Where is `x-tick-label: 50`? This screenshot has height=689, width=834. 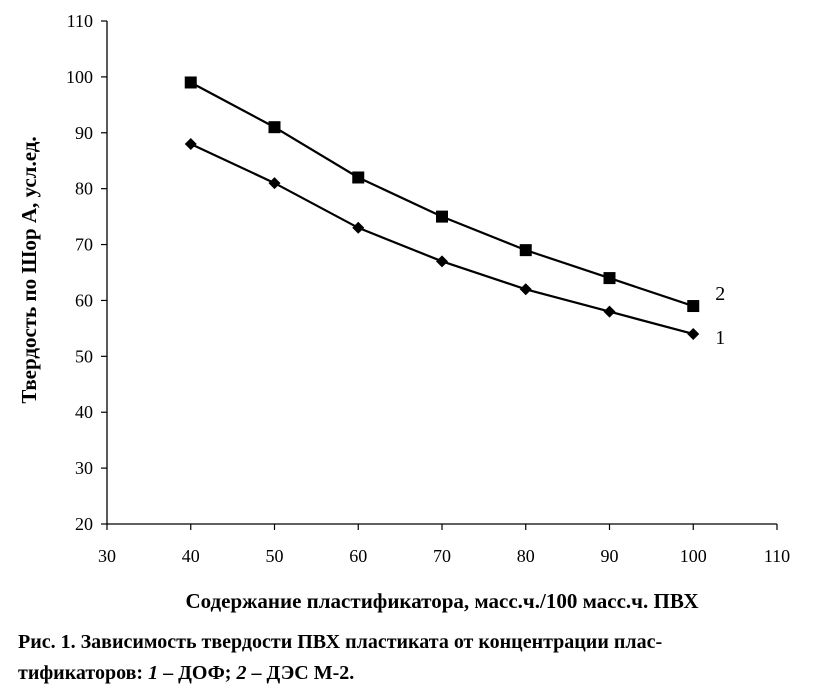
x-tick-label: 50 is located at coordinates (275, 556).